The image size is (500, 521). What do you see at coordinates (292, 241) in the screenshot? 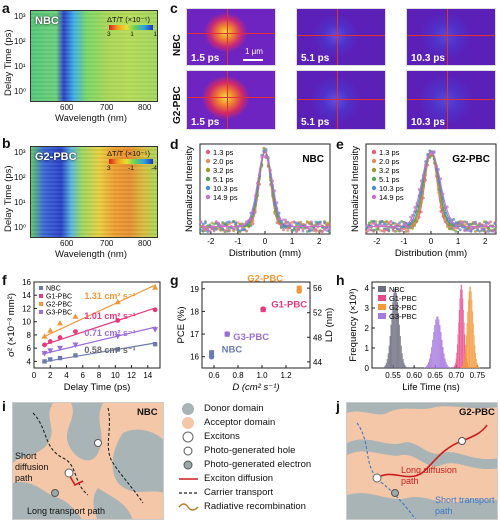
I see `x-tick-label: 1` at bounding box center [292, 241].